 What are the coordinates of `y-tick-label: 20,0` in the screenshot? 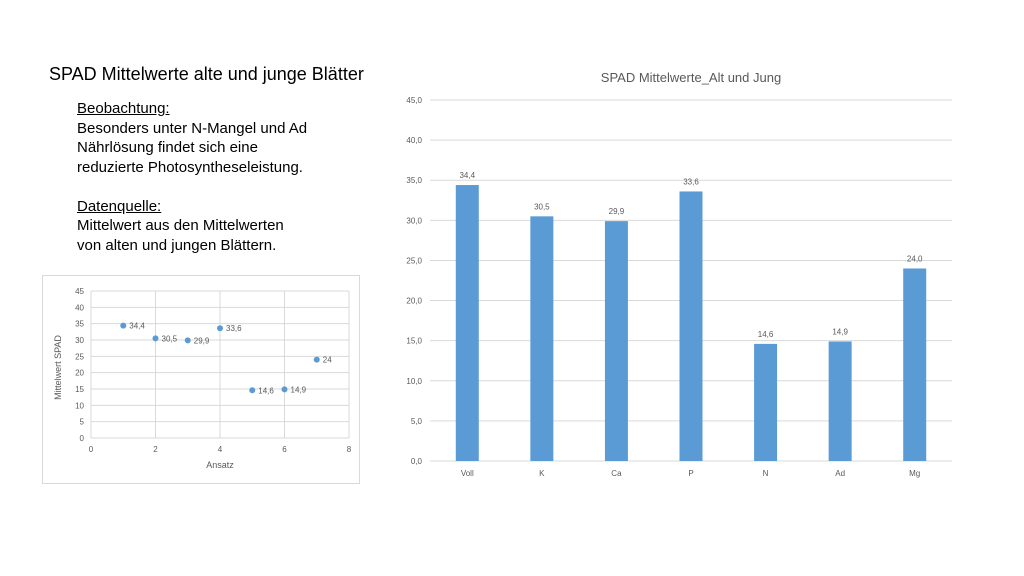 It's located at (414, 301).